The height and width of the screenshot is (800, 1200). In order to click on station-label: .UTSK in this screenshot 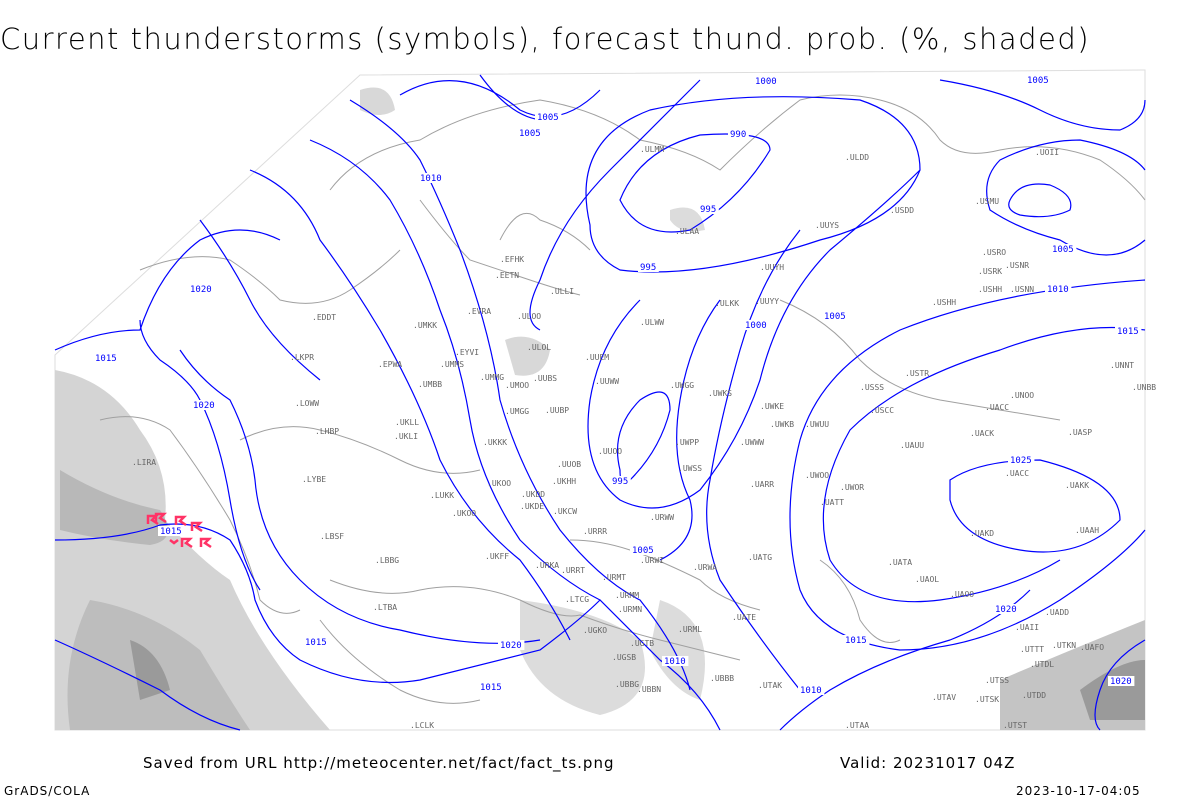, I will do `click(987, 699)`.